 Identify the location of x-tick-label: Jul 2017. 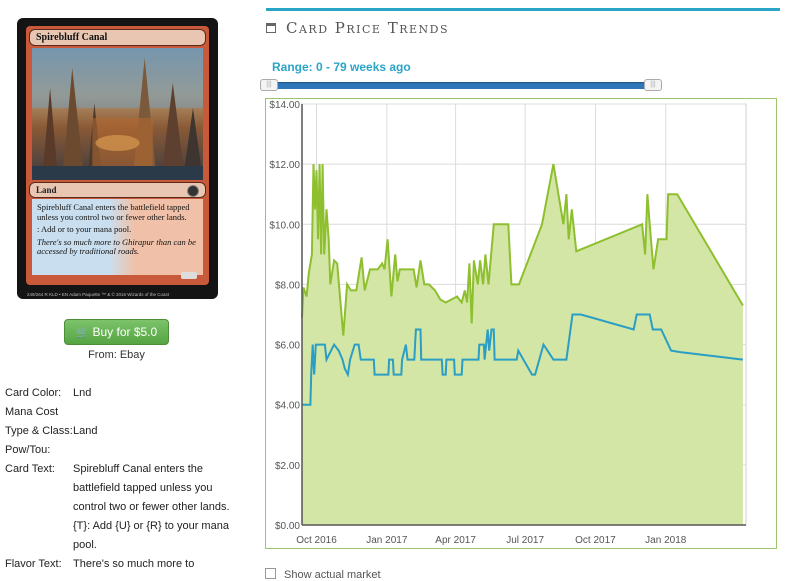
(525, 540).